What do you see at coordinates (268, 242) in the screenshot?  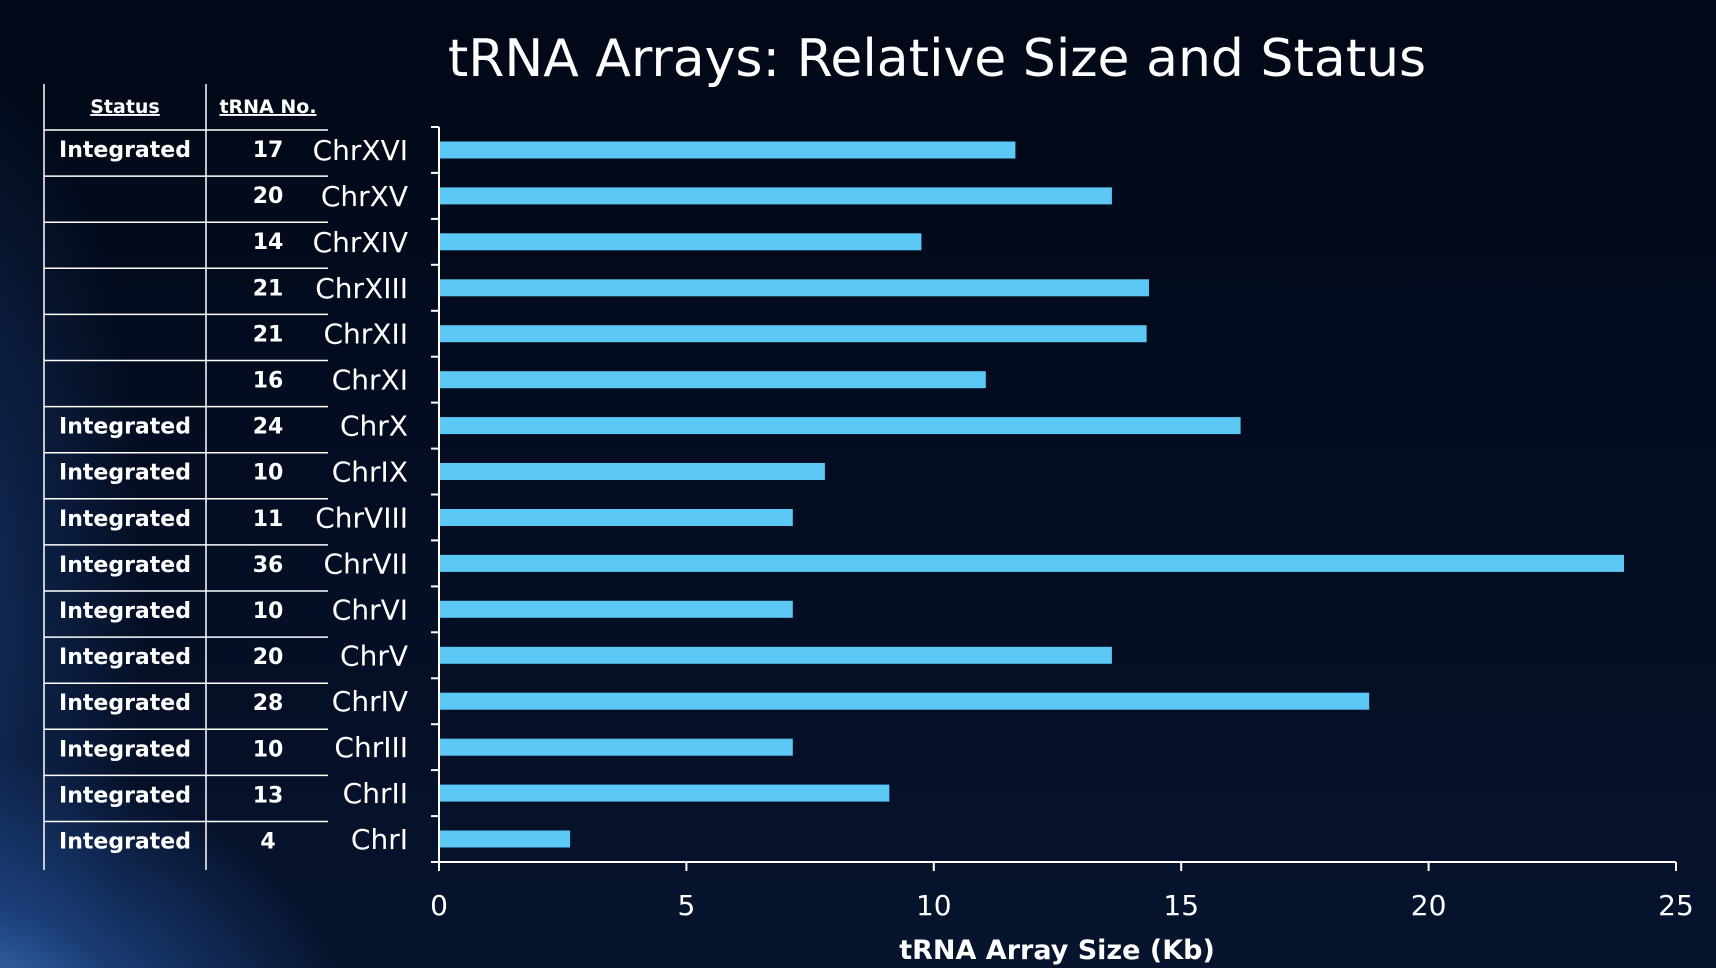 I see `trna-no-cell: 14` at bounding box center [268, 242].